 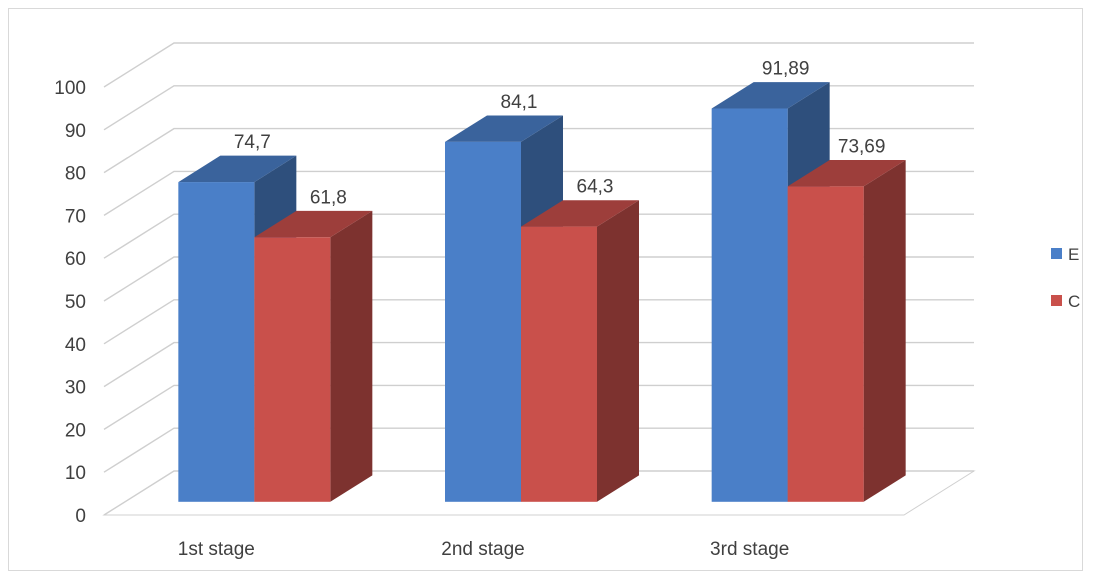 I want to click on x-tick-label: 1st stage, so click(x=216, y=549).